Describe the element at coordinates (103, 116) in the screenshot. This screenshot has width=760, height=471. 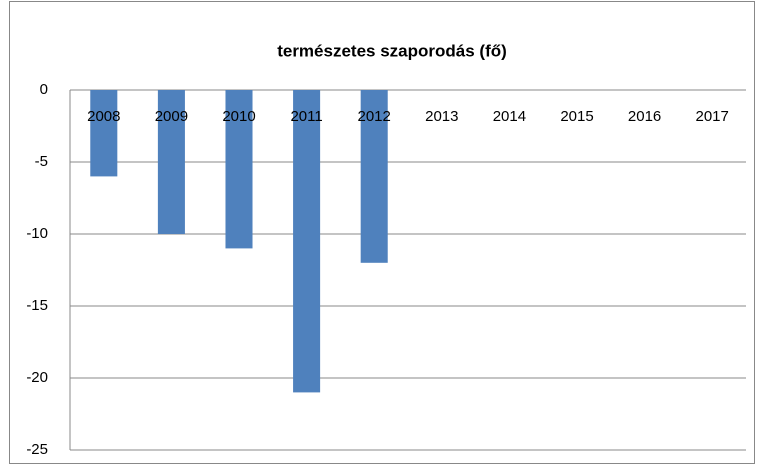
I see `x-tick-label: 2008` at that location.